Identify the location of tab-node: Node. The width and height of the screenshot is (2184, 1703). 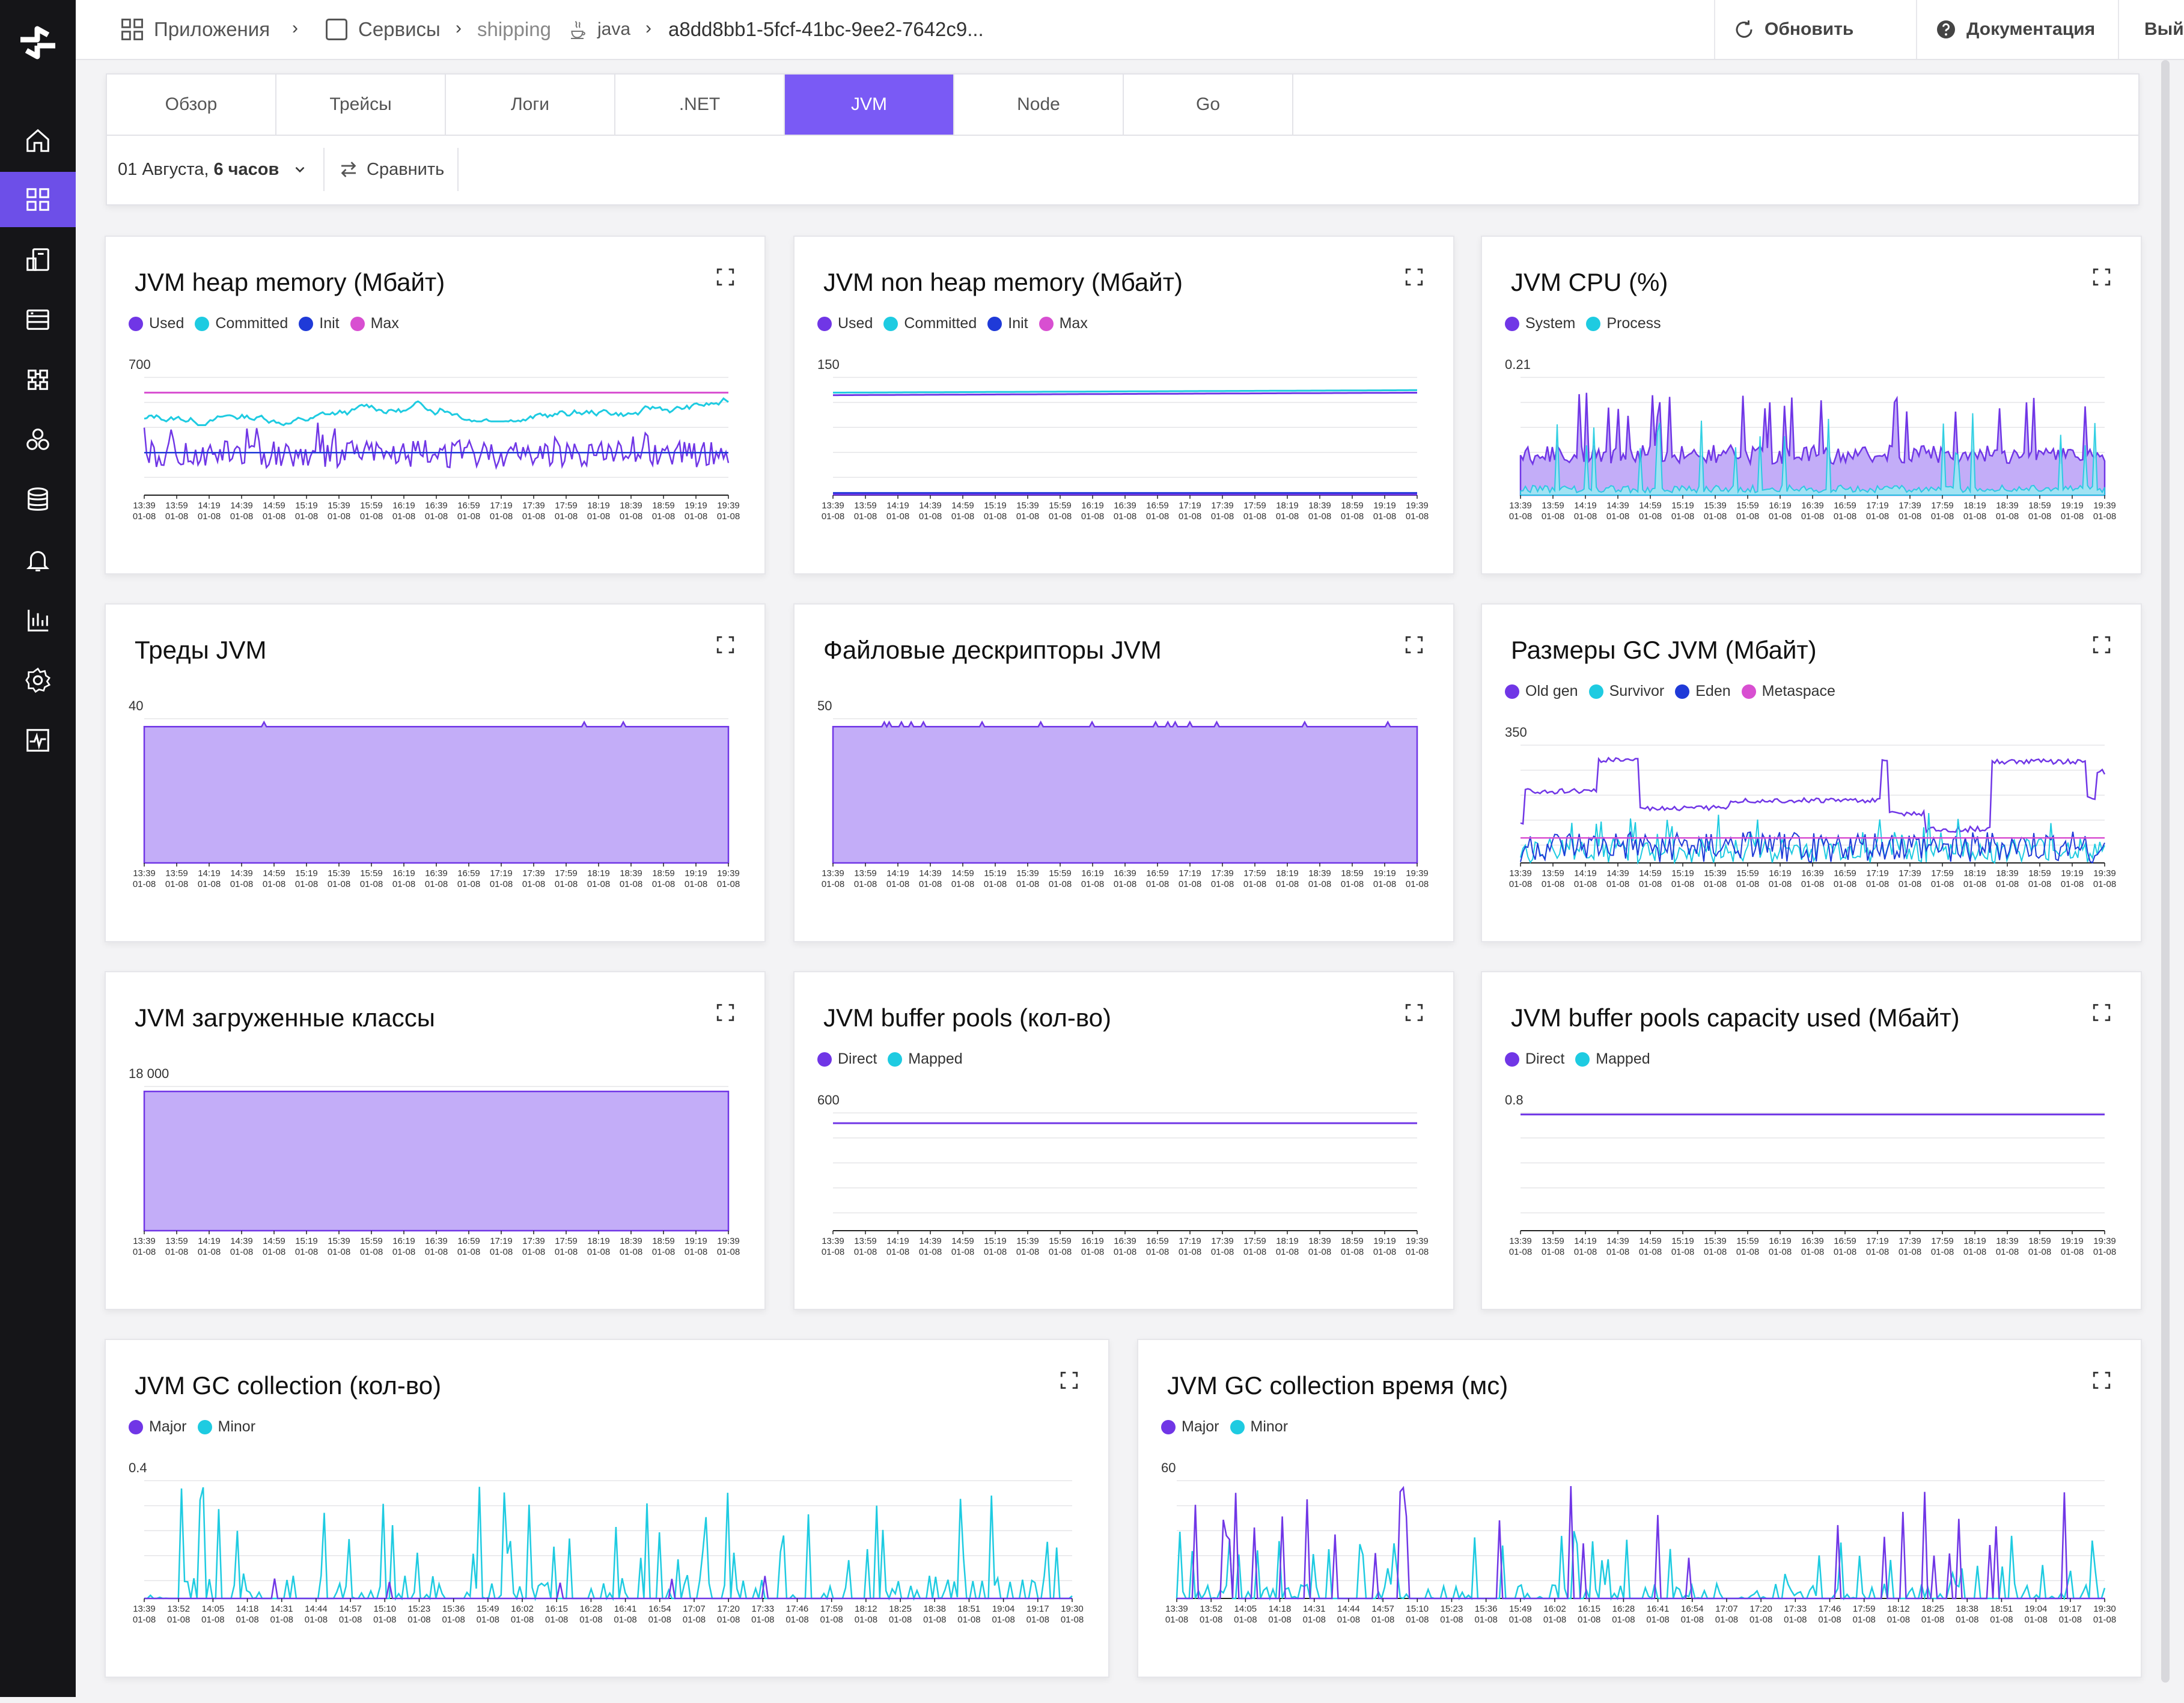
(1039, 105).